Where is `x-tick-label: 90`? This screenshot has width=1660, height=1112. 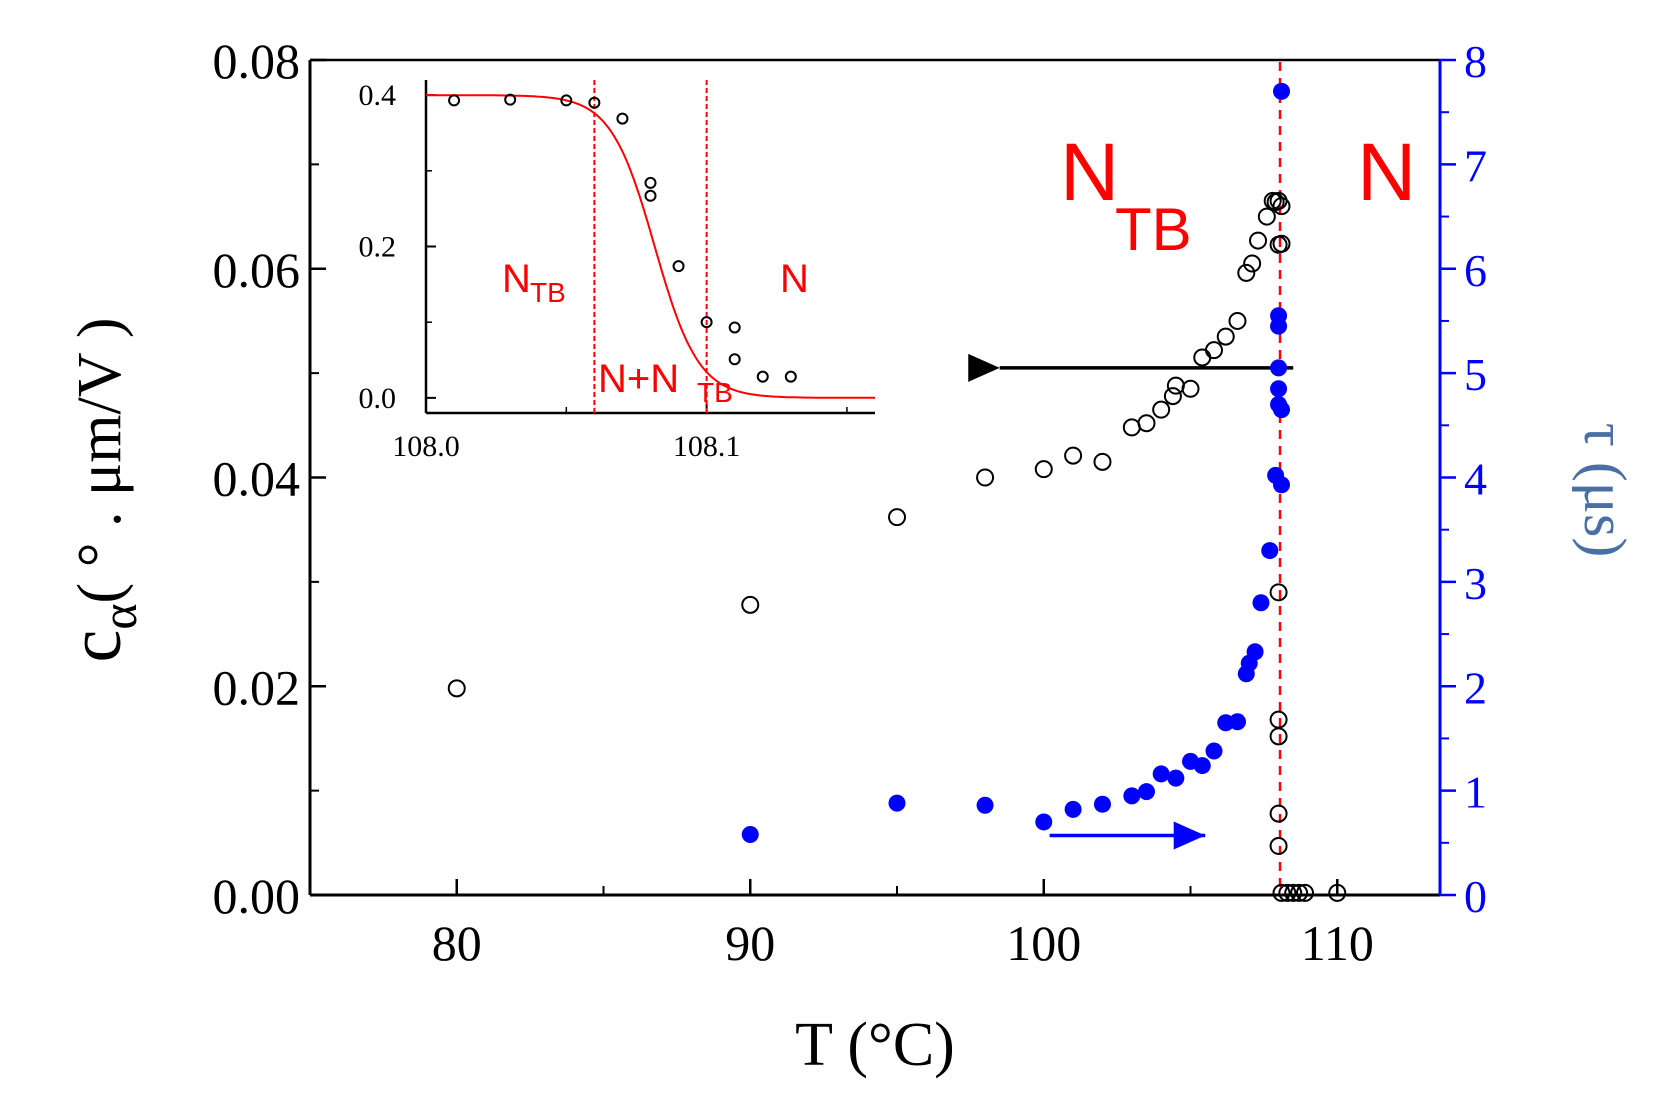
x-tick-label: 90 is located at coordinates (750, 943).